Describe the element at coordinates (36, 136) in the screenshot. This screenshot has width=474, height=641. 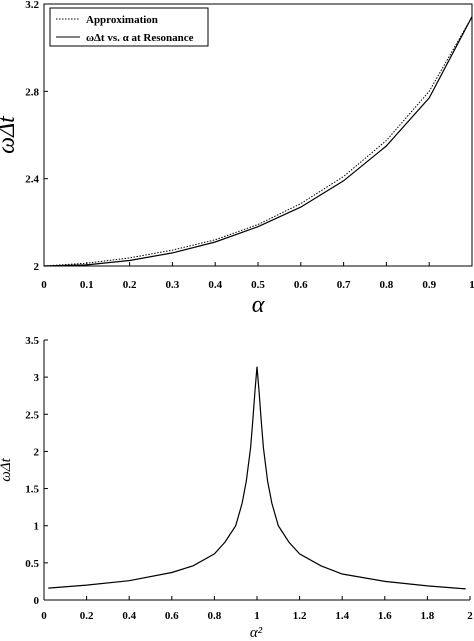
I see `y-tick-labels: 2 2.4 2.8 3.2` at that location.